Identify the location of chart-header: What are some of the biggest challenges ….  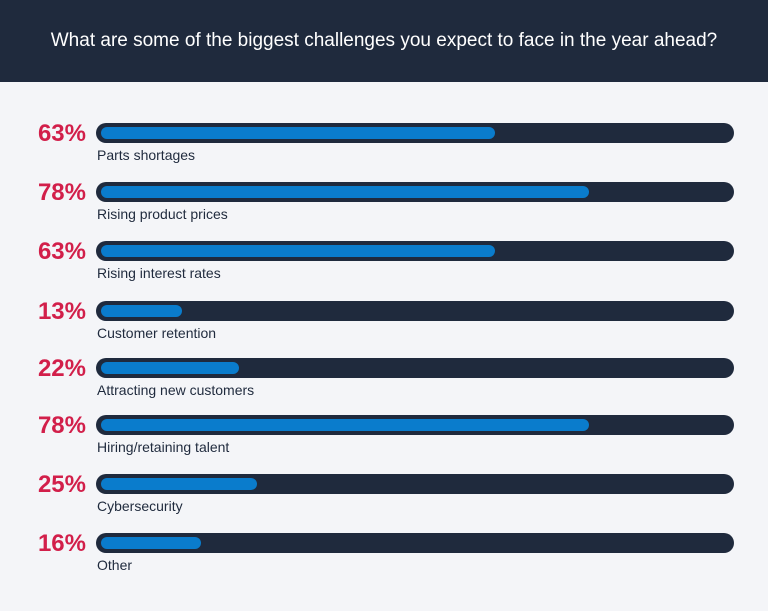
(384, 41).